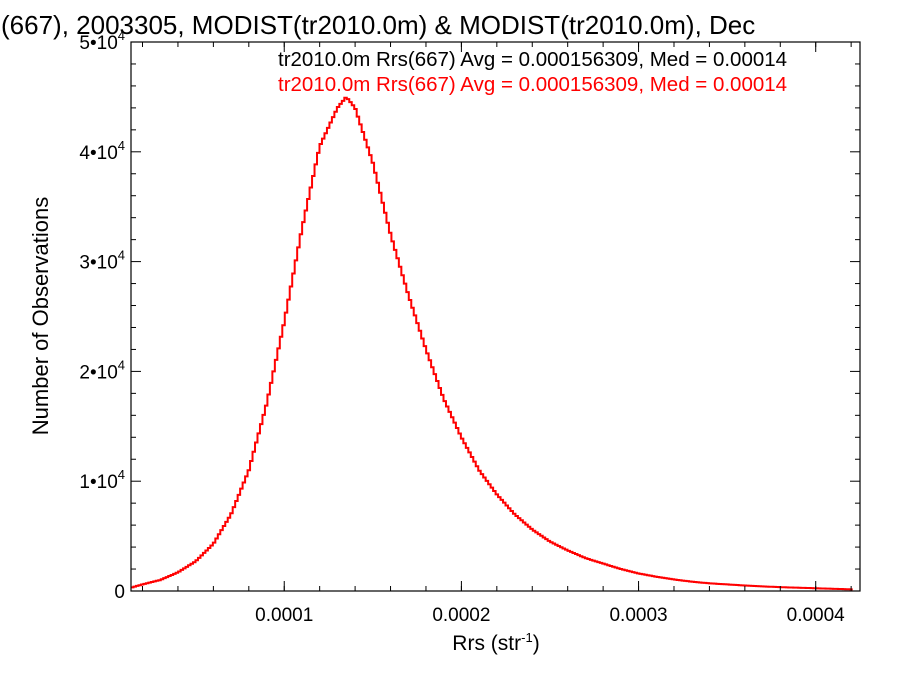  What do you see at coordinates (486, 643) in the screenshot?
I see `x-axis-title-main: Rrs (str` at bounding box center [486, 643].